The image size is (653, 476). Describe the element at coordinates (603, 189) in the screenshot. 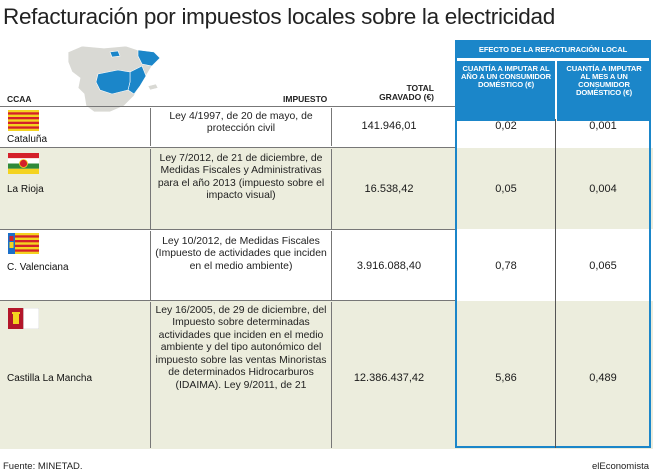

I see `monthly-value: 0,004` at that location.